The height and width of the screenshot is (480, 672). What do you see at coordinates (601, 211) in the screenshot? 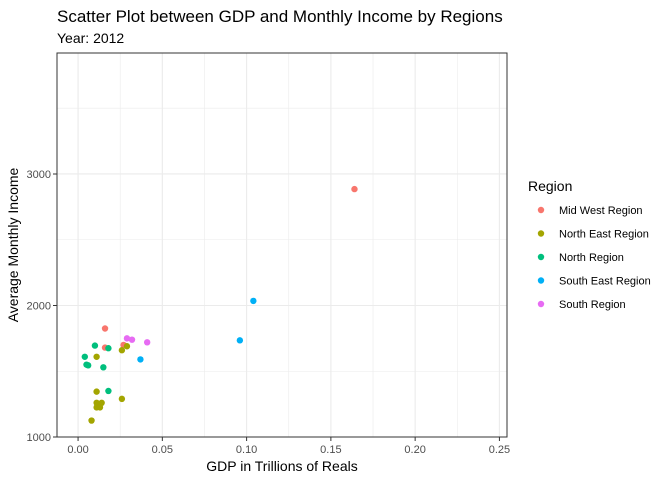
I see `legend-label-mid-west-region: Mid West Region` at bounding box center [601, 211].